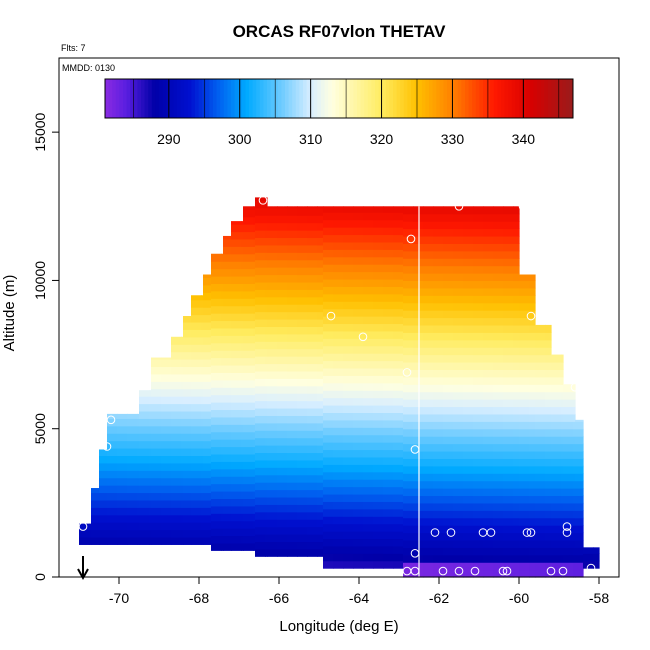 The height and width of the screenshot is (650, 650). I want to click on subtitle-mmdd: MMDD: 0130, so click(88, 68).